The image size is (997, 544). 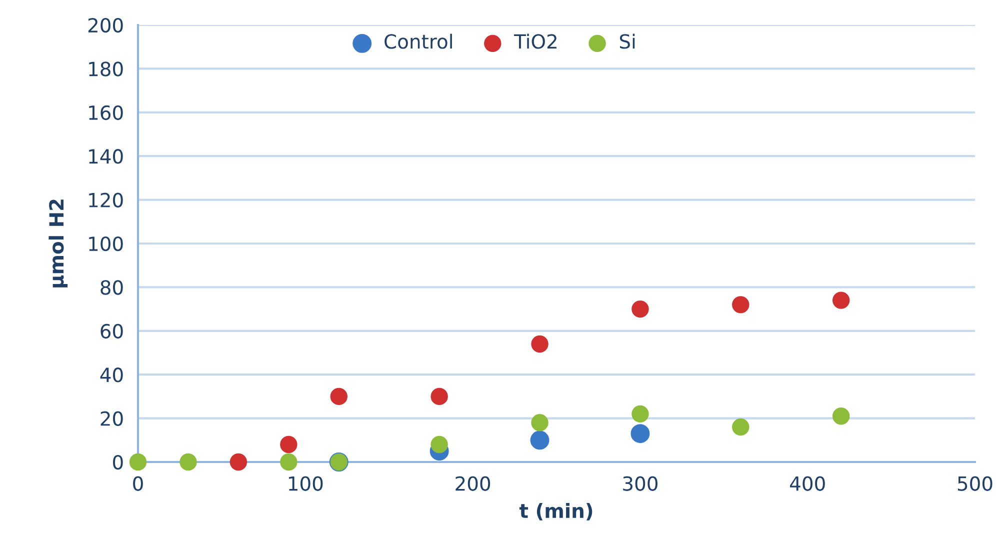 What do you see at coordinates (111, 375) in the screenshot?
I see `y-tick-label: 40` at bounding box center [111, 375].